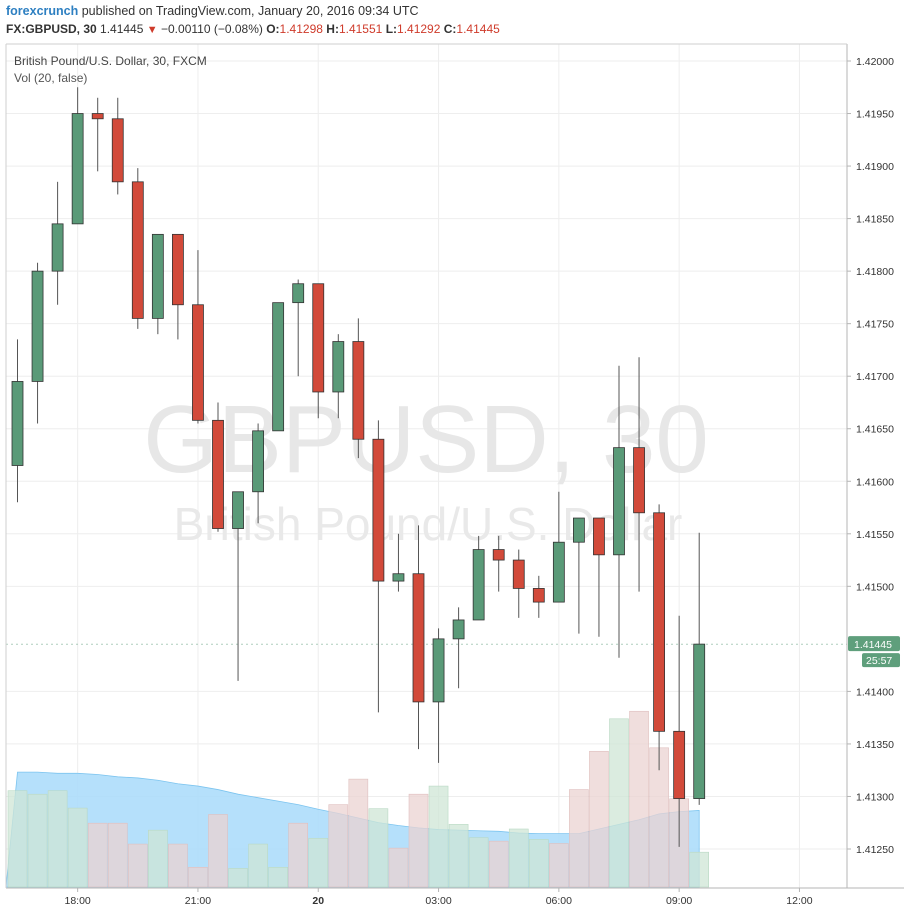 The image size is (904, 915). I want to click on y-tick-label: 1.41400, so click(875, 692).